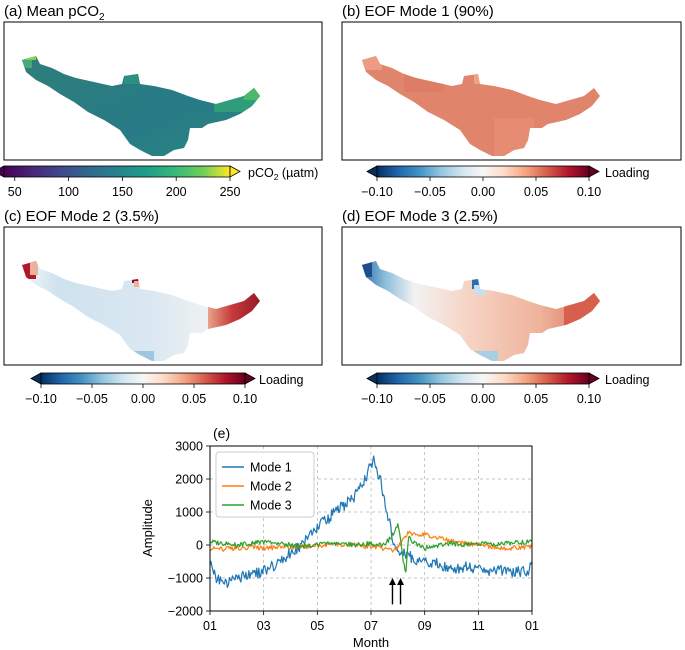 The image size is (685, 650). Describe the element at coordinates (418, 11) in the screenshot. I see `panel-b-title: (b) EOF Mode 1 (90%)` at that location.